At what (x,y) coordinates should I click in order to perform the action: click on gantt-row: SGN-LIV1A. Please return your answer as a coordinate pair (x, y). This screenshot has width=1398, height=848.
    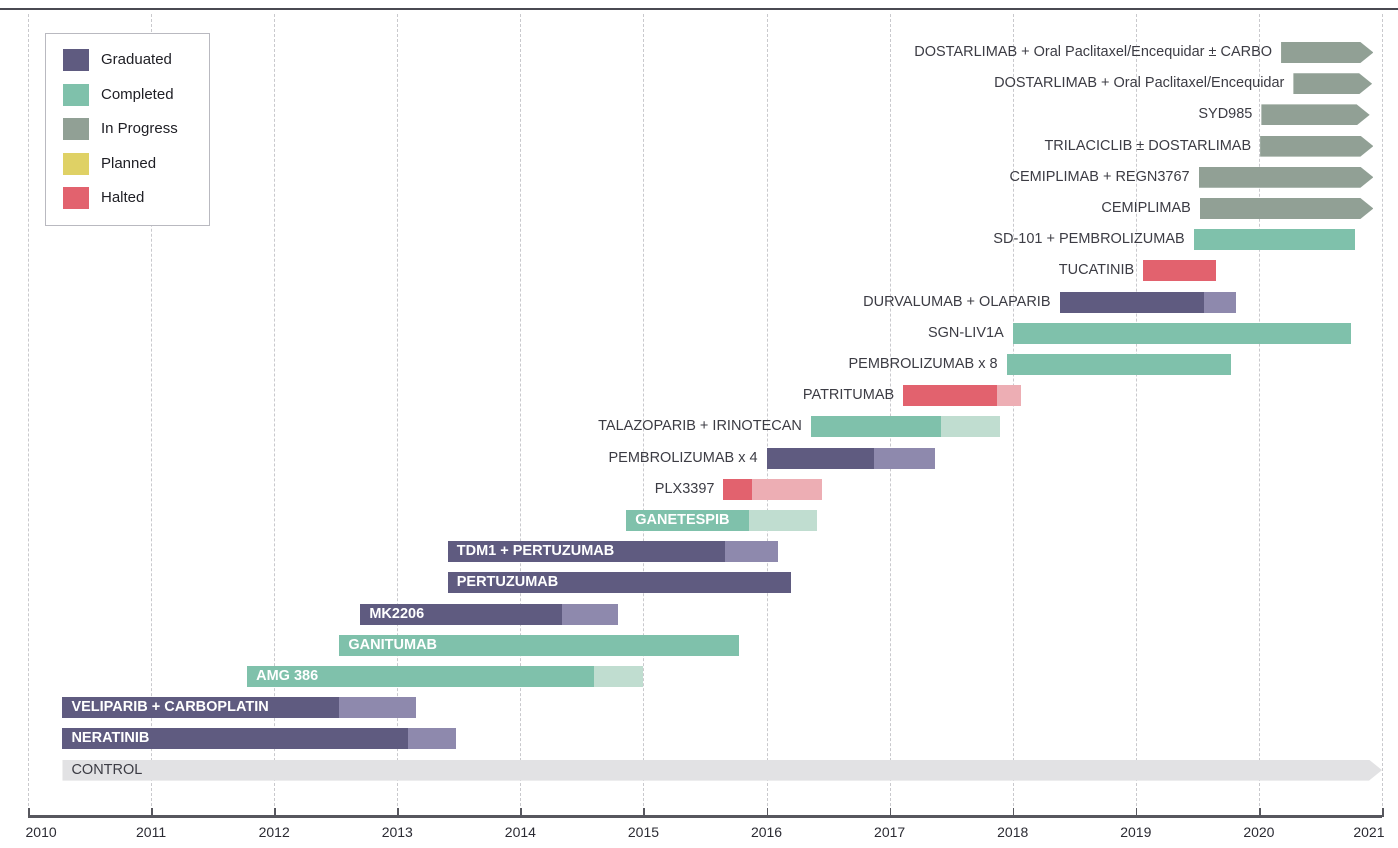
    Looking at the image, I should click on (699, 333).